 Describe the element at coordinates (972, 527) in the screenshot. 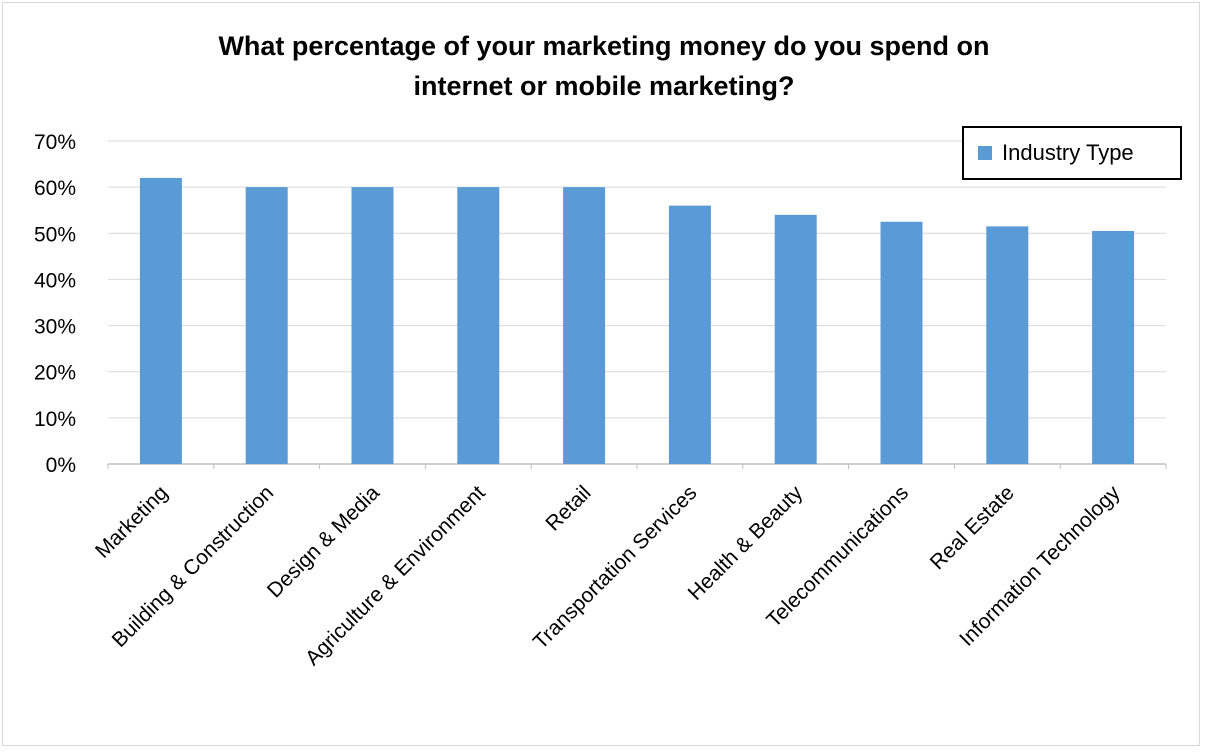

I see `x-tick-label: Real Estate` at that location.